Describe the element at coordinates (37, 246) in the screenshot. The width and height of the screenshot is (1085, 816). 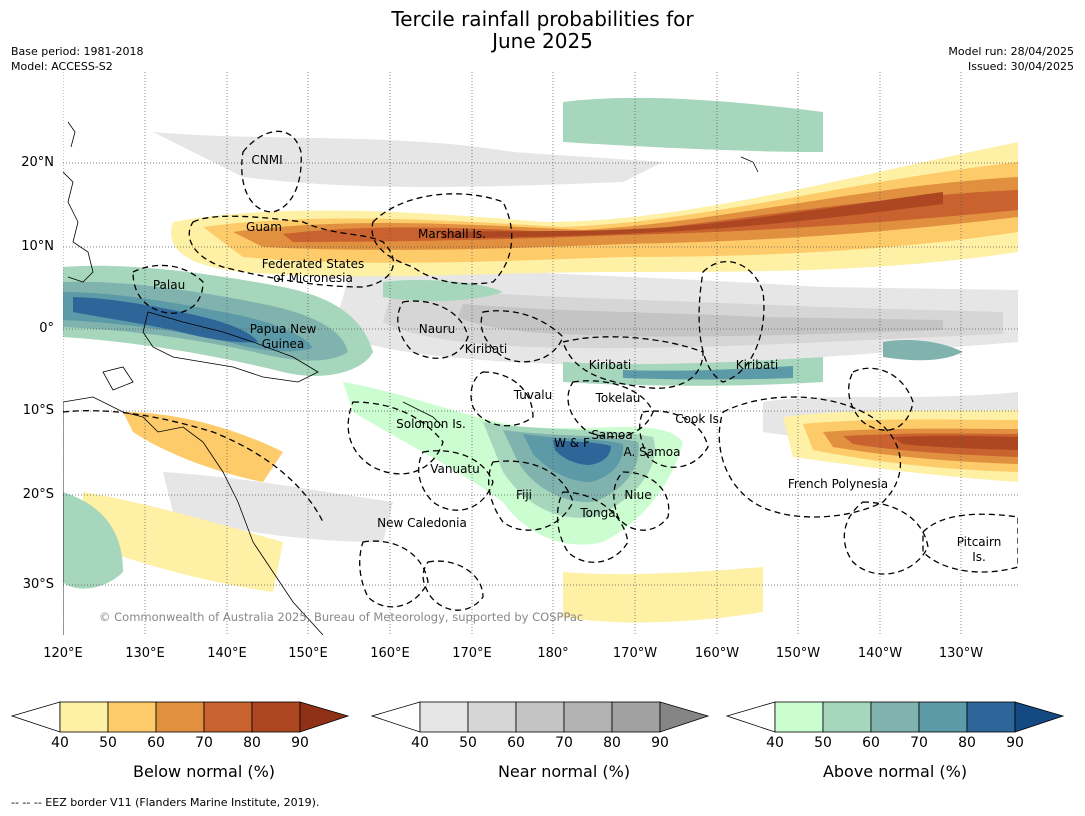
I see `y-tick-label: 10°N` at that location.